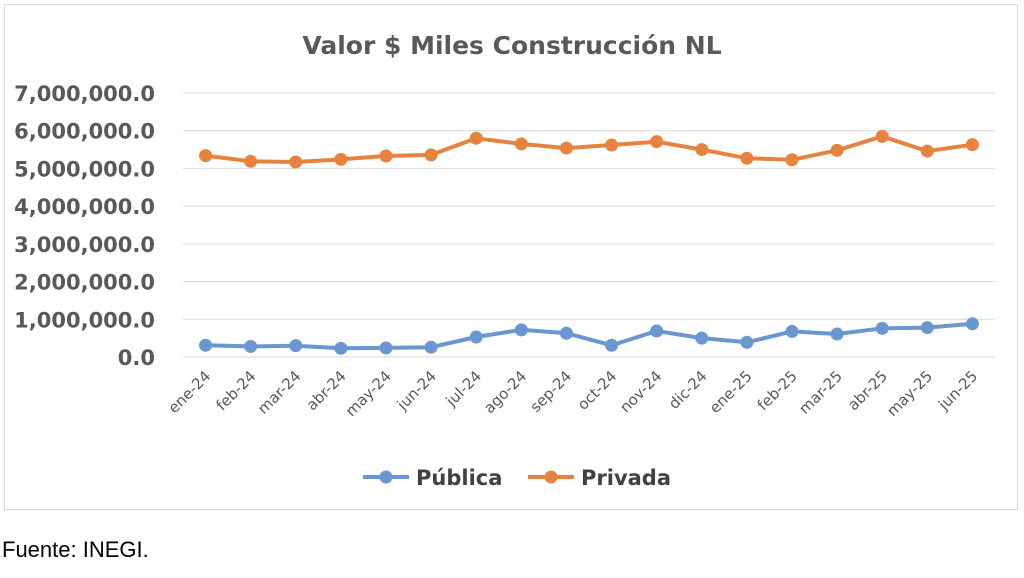  Describe the element at coordinates (84, 169) in the screenshot. I see `y-tick-label: 5,000,000.0` at that location.